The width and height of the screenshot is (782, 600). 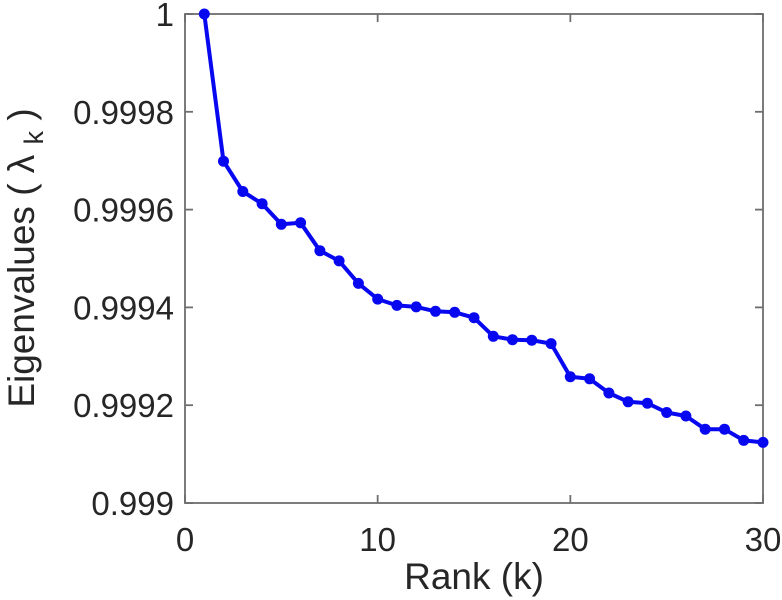 What do you see at coordinates (21, 114) in the screenshot?
I see `y-axis-label-suffix: )` at bounding box center [21, 114].